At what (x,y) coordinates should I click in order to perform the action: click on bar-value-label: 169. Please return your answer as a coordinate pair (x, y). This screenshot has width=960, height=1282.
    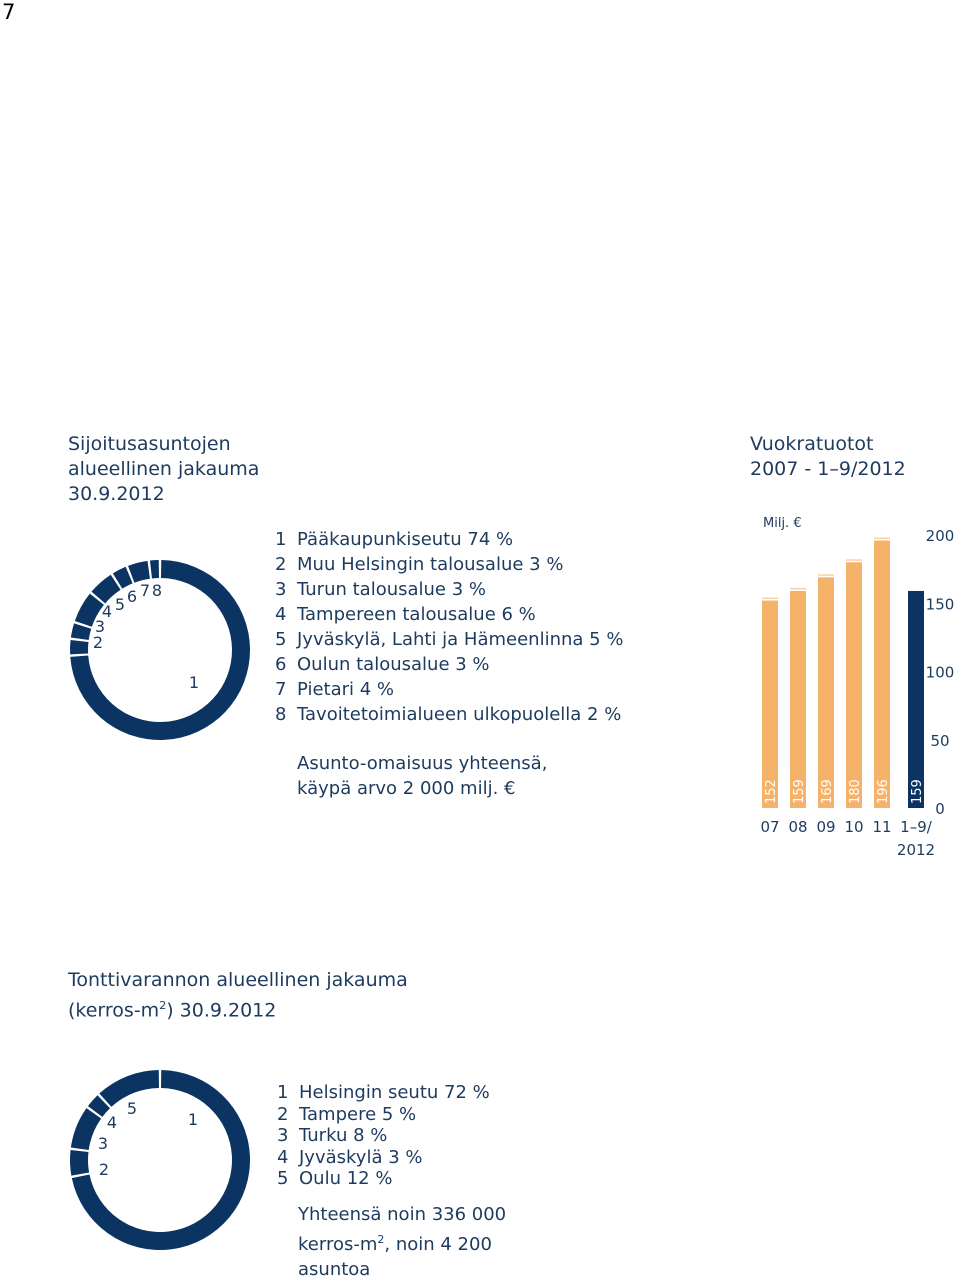
    Looking at the image, I should click on (827, 791).